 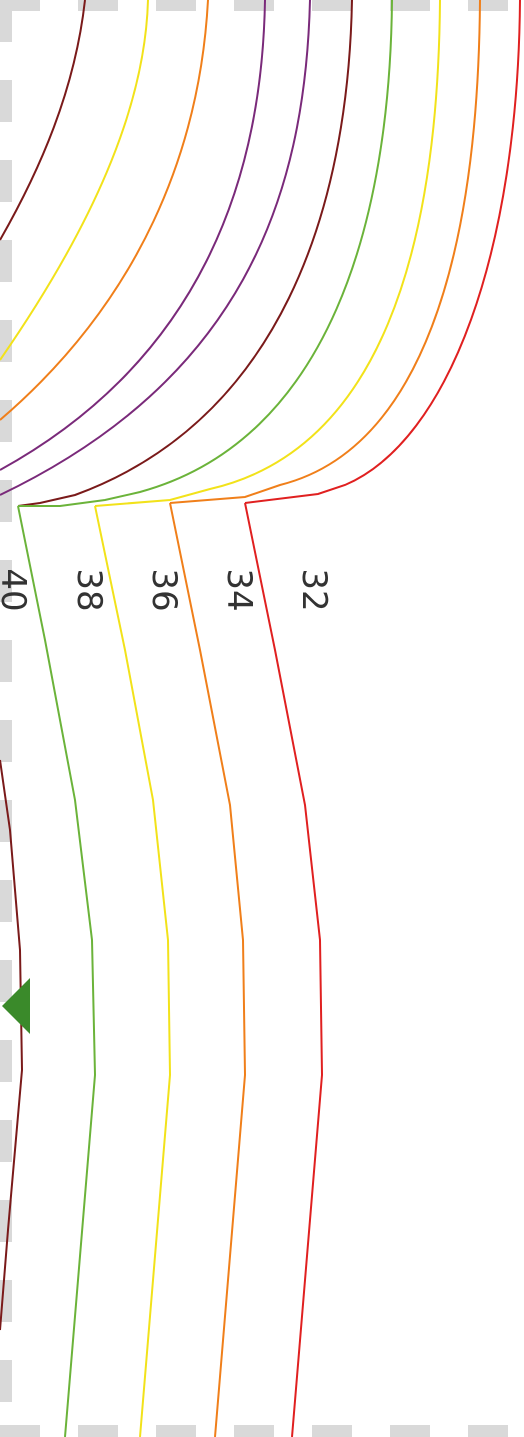 I want to click on size-label-40: 40, so click(x=16, y=589).